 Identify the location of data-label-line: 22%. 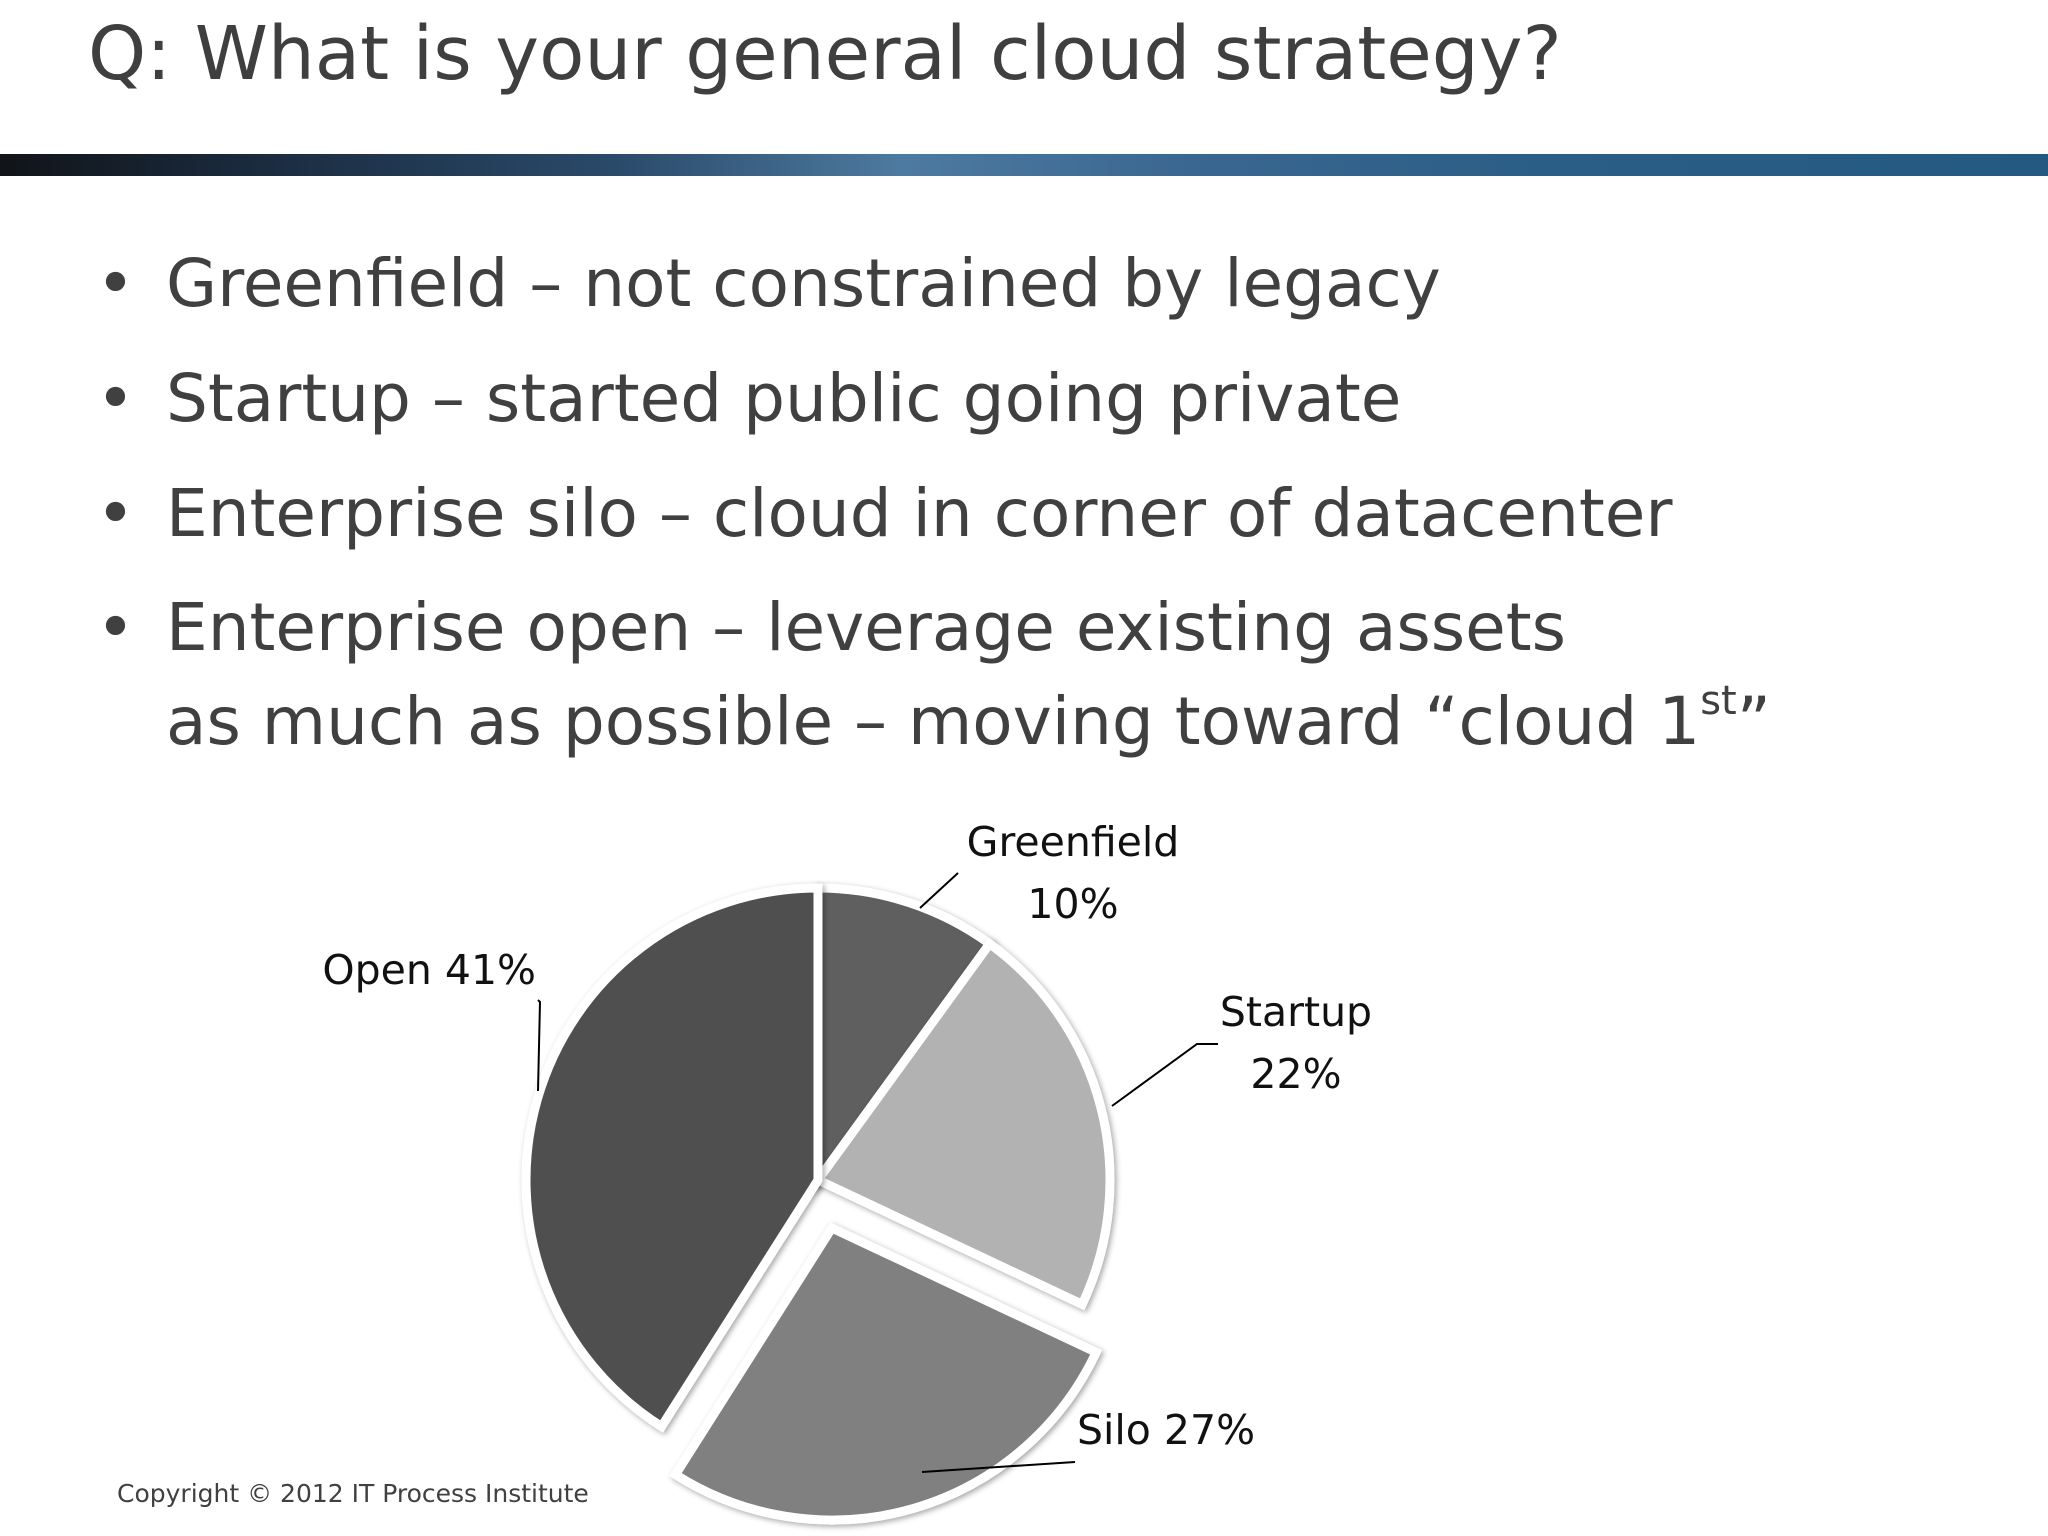
(1295, 1074).